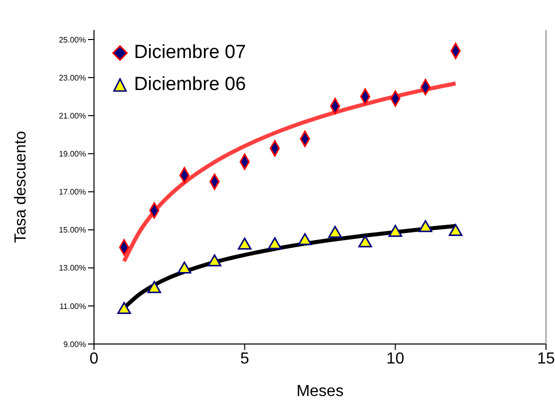 Image resolution: width=555 pixels, height=412 pixels. What do you see at coordinates (72, 39) in the screenshot?
I see `y-tick-label: 25.00%` at bounding box center [72, 39].